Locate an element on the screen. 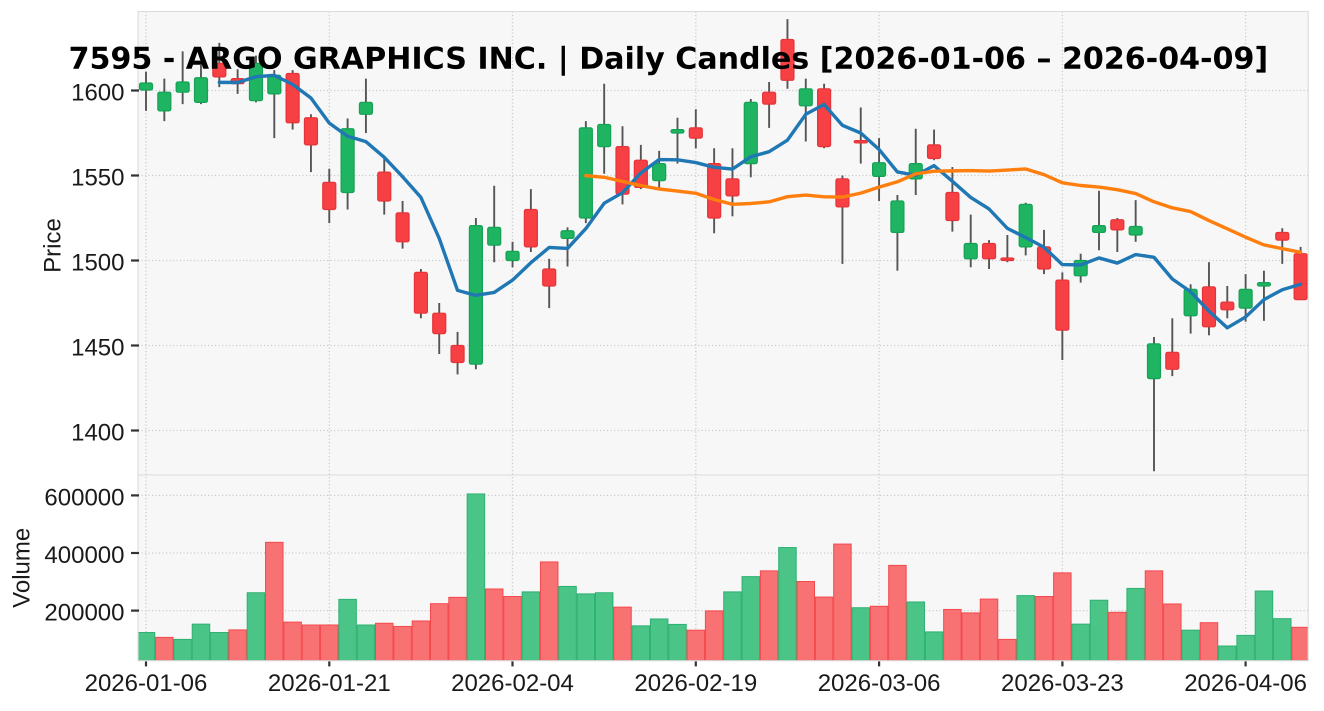 This screenshot has height=711, width=1324. svg-text: 1600 is located at coordinates (97, 92).